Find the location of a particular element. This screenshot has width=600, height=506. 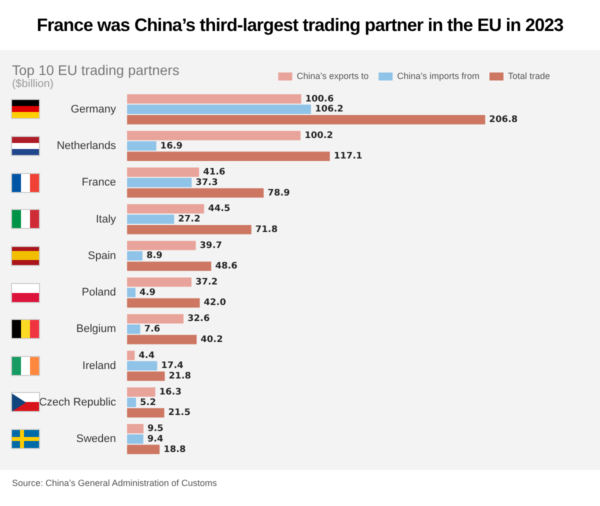

data-label: 100.6 is located at coordinates (319, 99).